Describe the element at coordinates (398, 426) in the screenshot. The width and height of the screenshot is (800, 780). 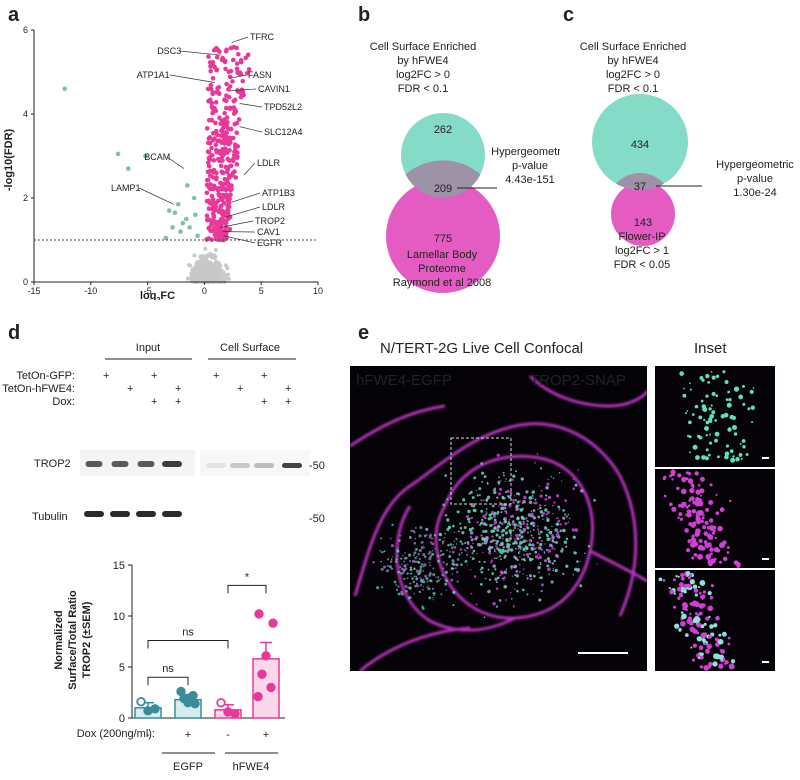
I see `cell-membrane-topleft` at that location.